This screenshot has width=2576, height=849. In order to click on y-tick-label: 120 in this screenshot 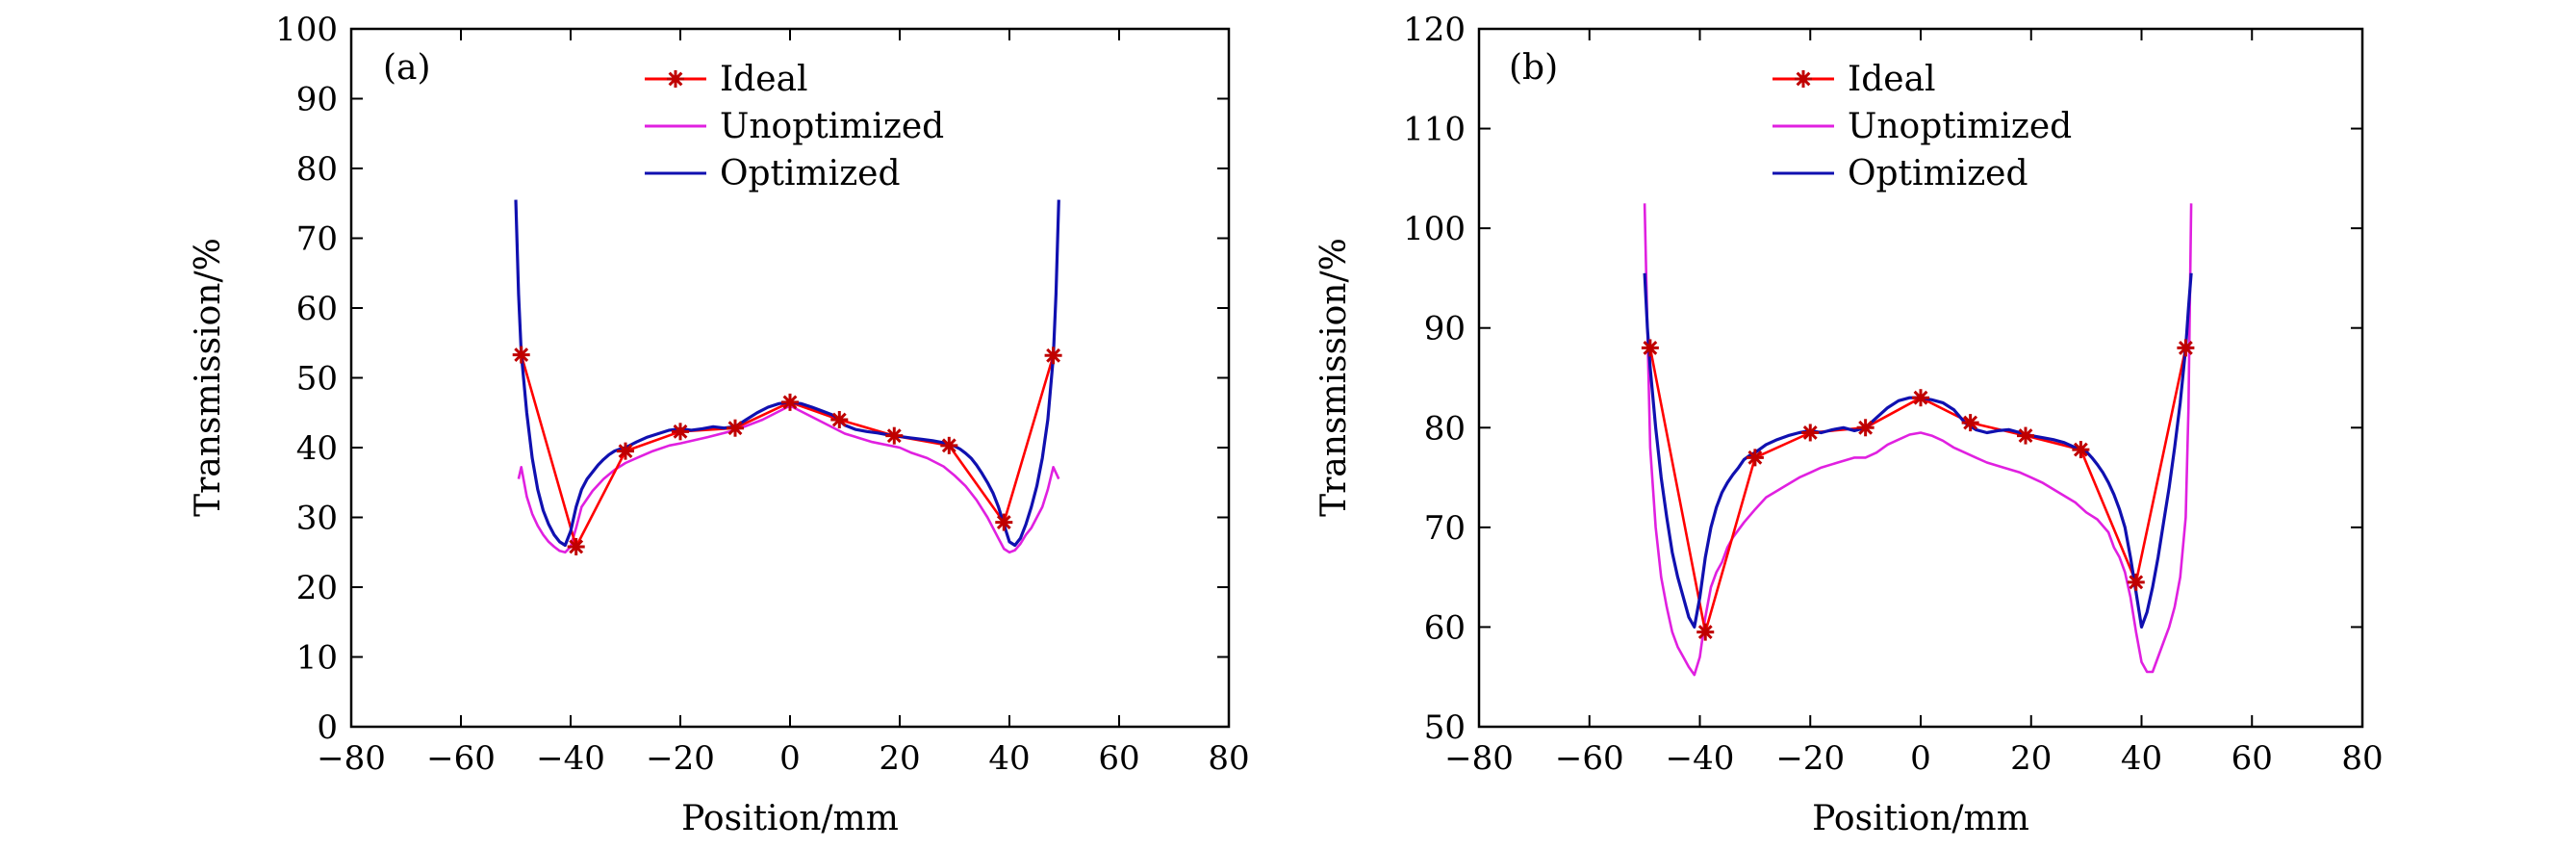, I will do `click(1434, 30)`.